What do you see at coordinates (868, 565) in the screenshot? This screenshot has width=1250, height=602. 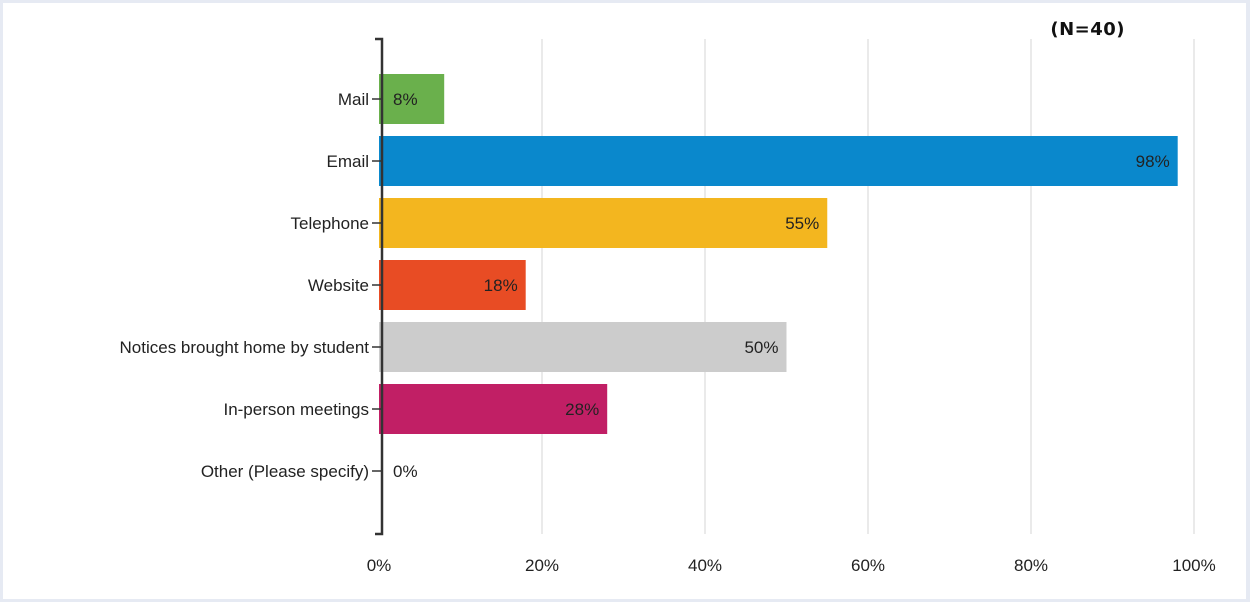 I see `x-tick-label-60: 60%` at bounding box center [868, 565].